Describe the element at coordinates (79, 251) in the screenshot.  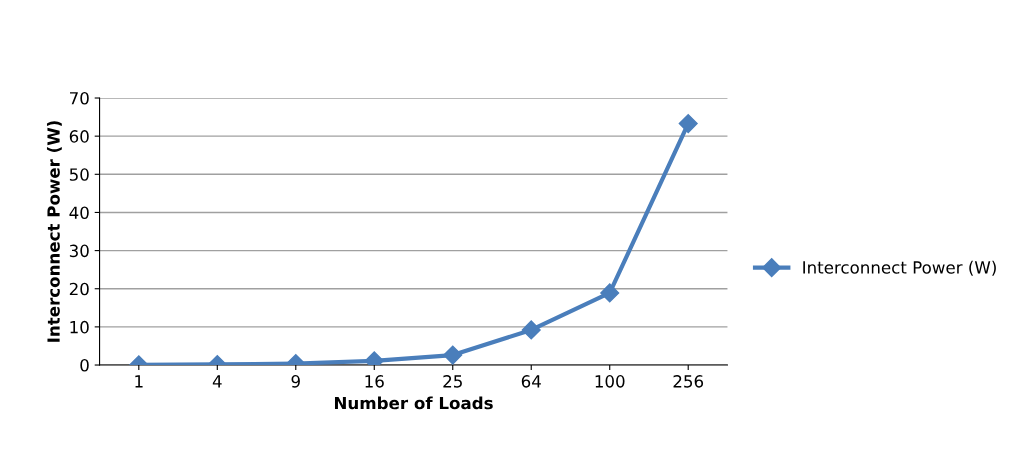
I see `y-tick-label: 30` at that location.